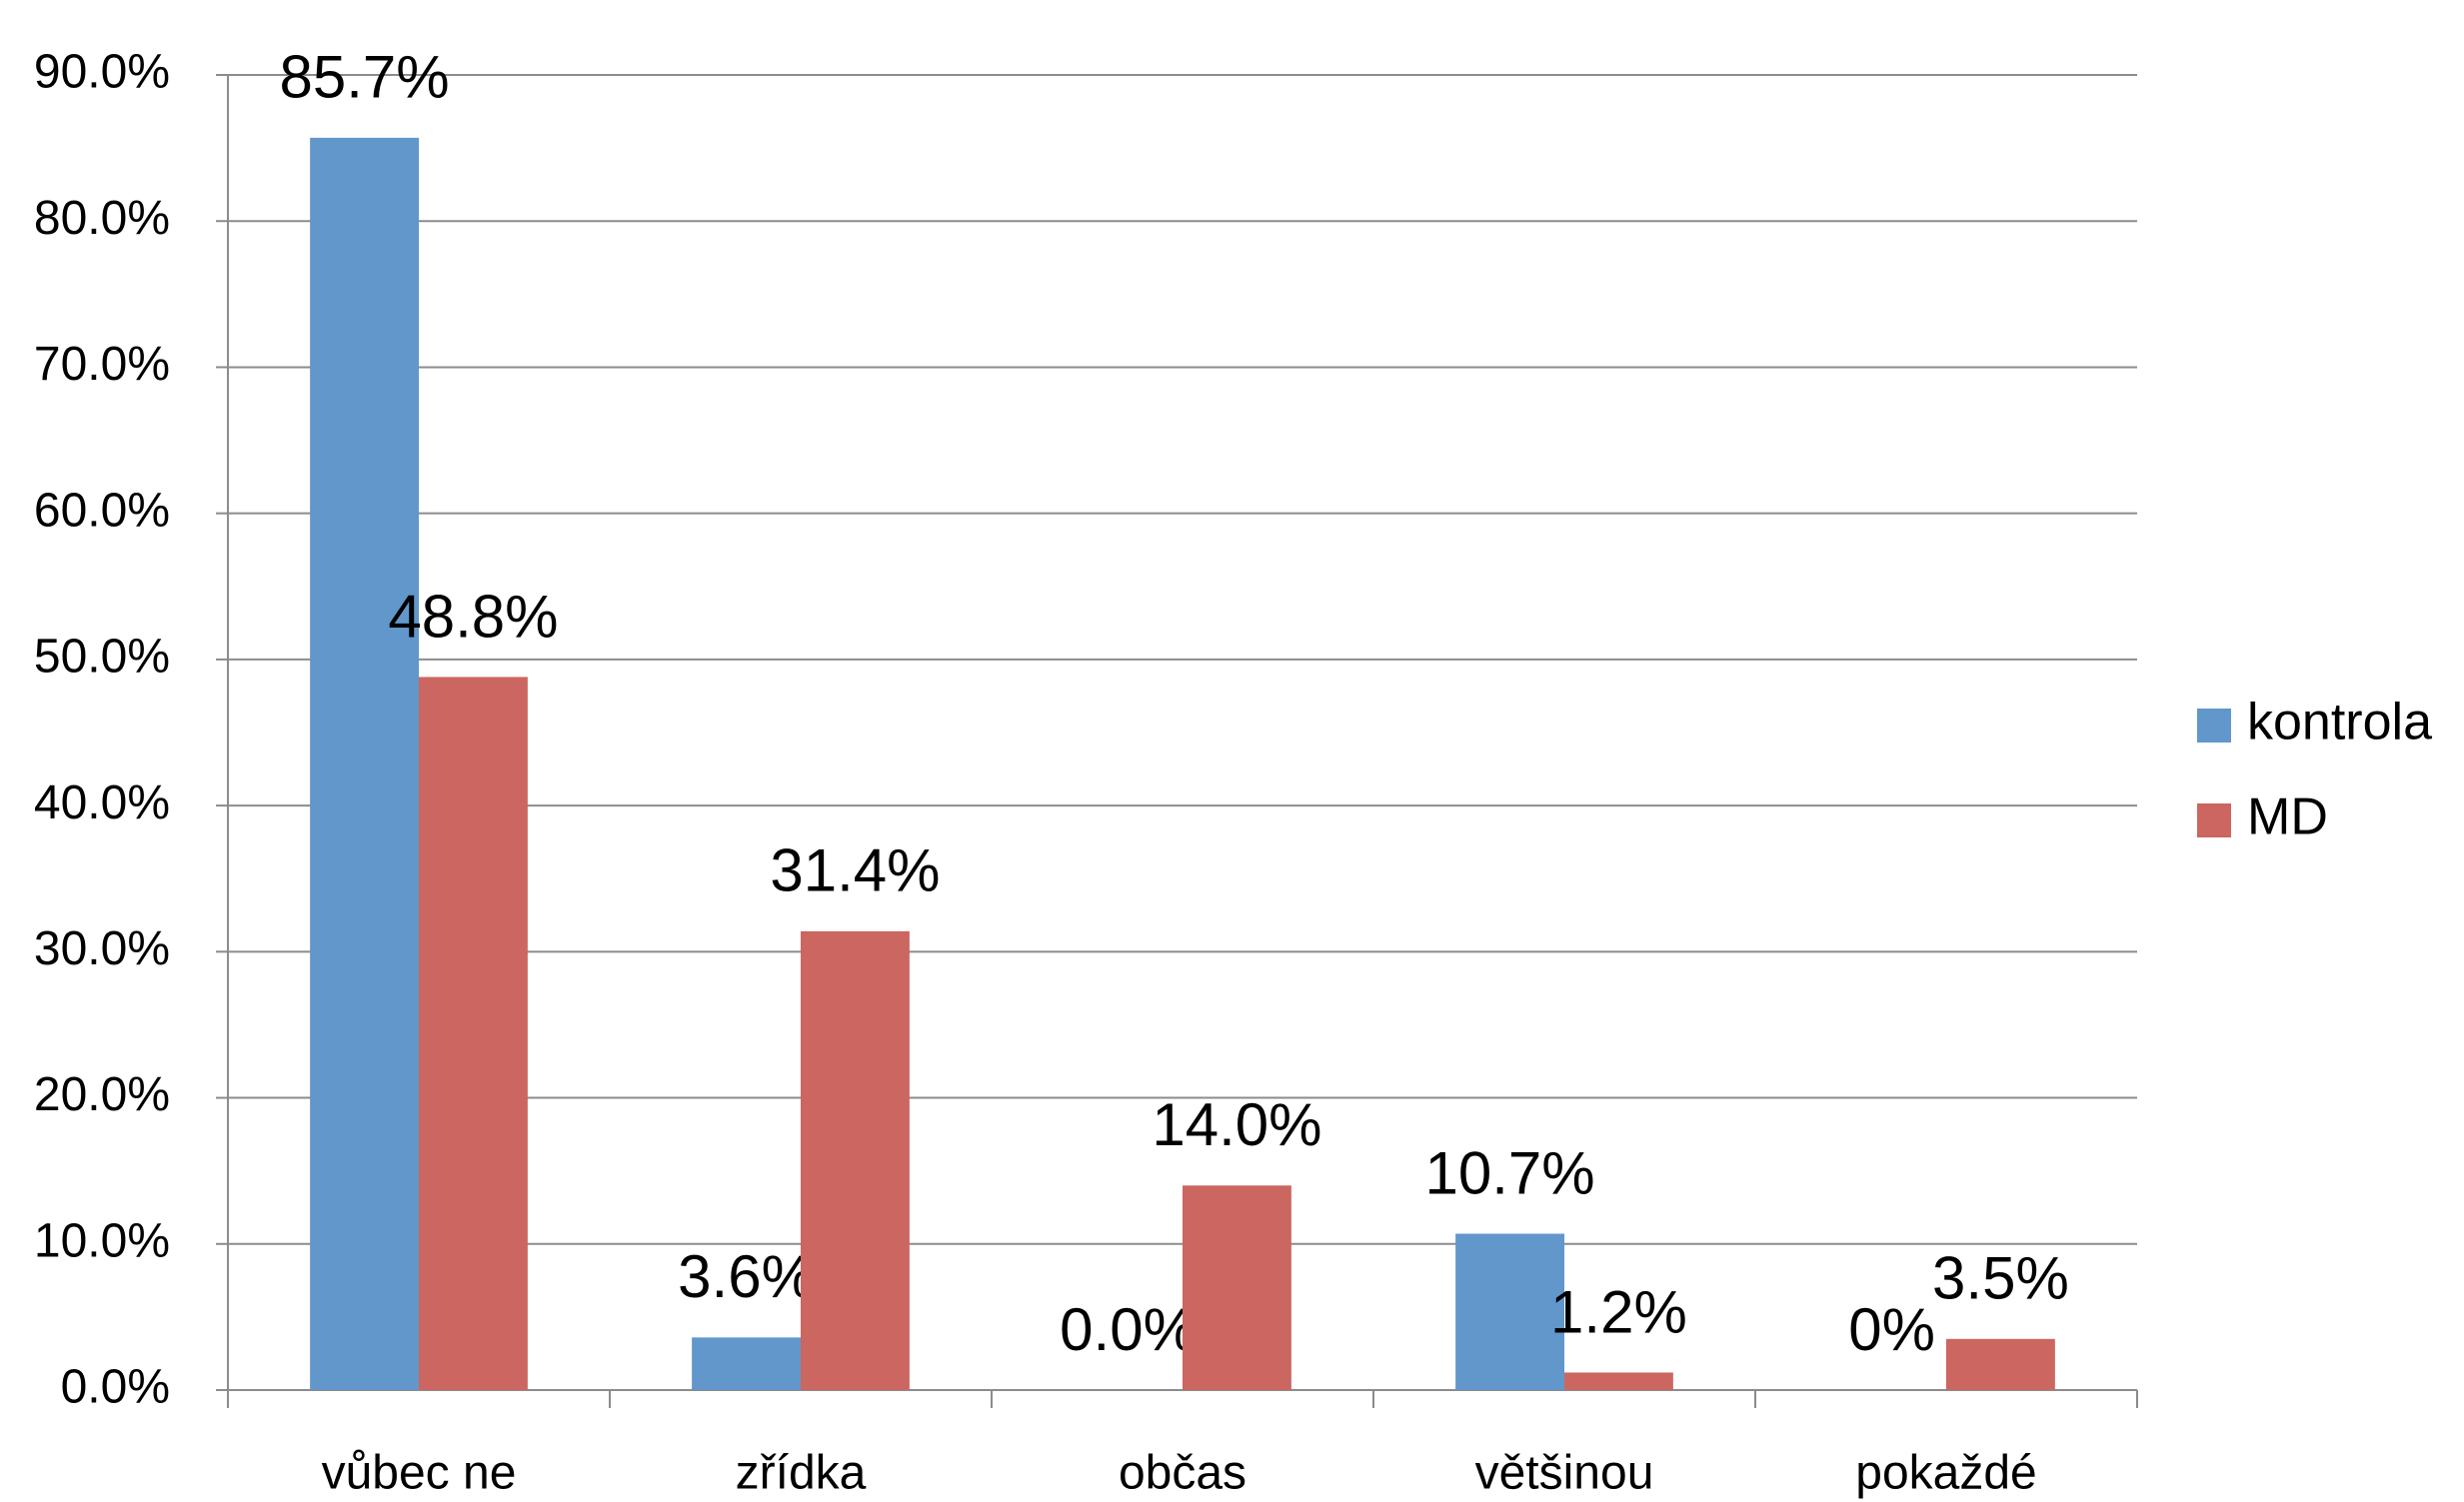 The image size is (2464, 1502). What do you see at coordinates (102, 1240) in the screenshot?
I see `y-tick-label: 10.0%` at bounding box center [102, 1240].